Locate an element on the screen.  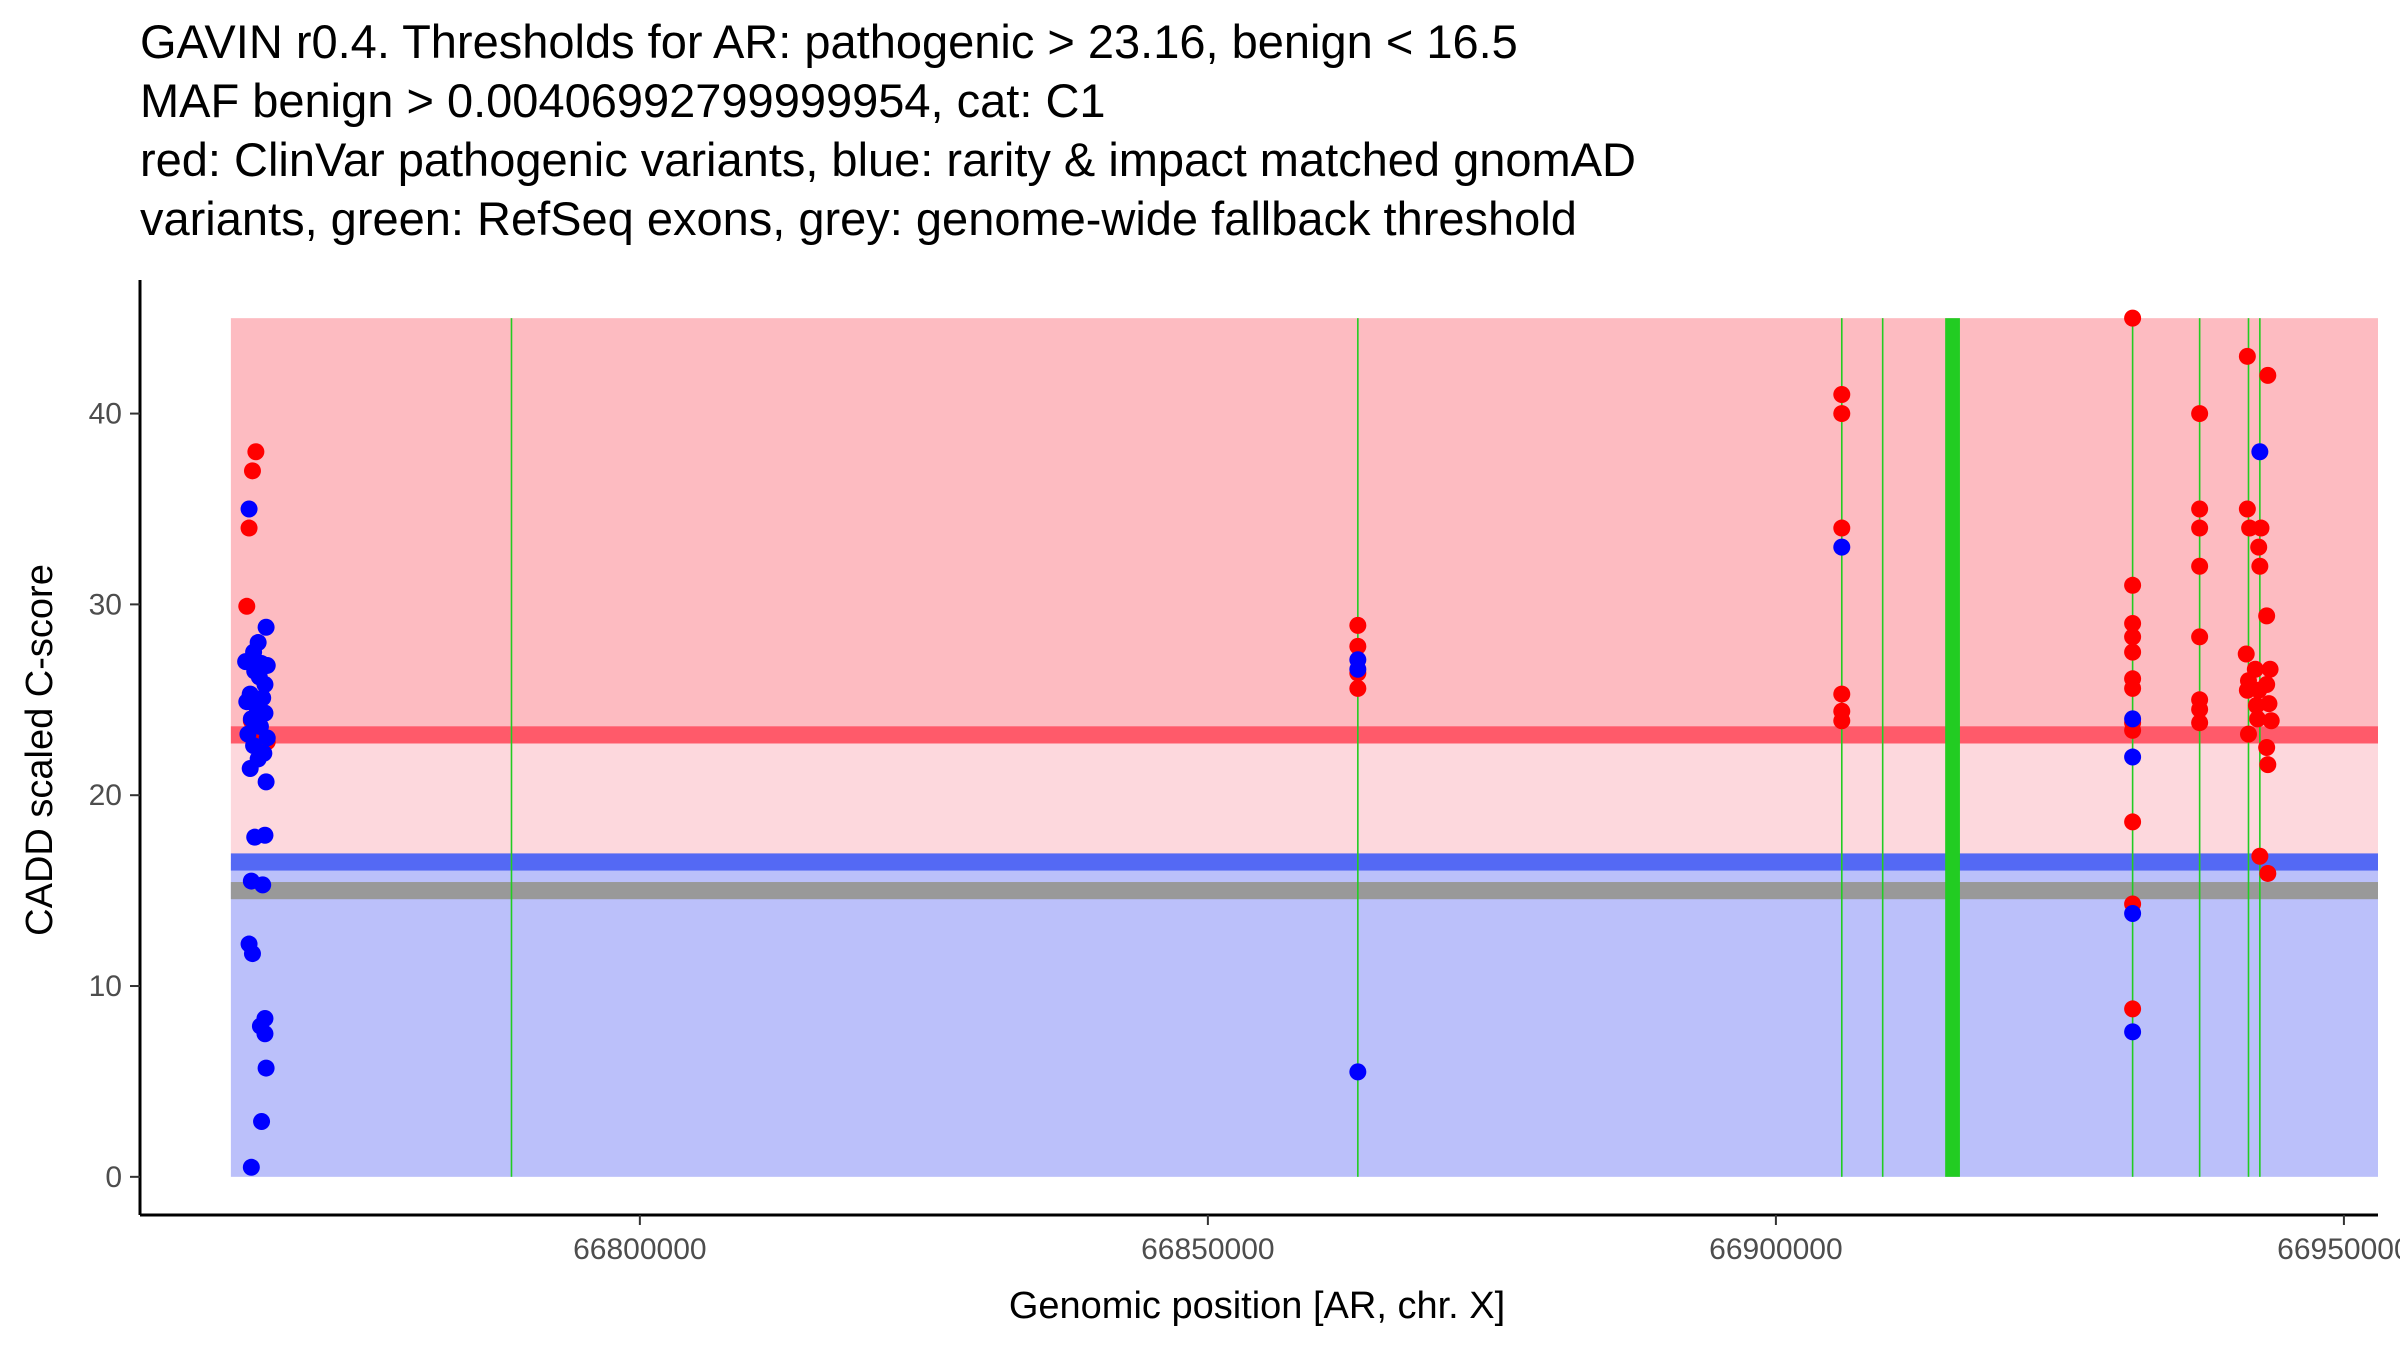
y-tick-label: 0 is located at coordinates (113, 1177).